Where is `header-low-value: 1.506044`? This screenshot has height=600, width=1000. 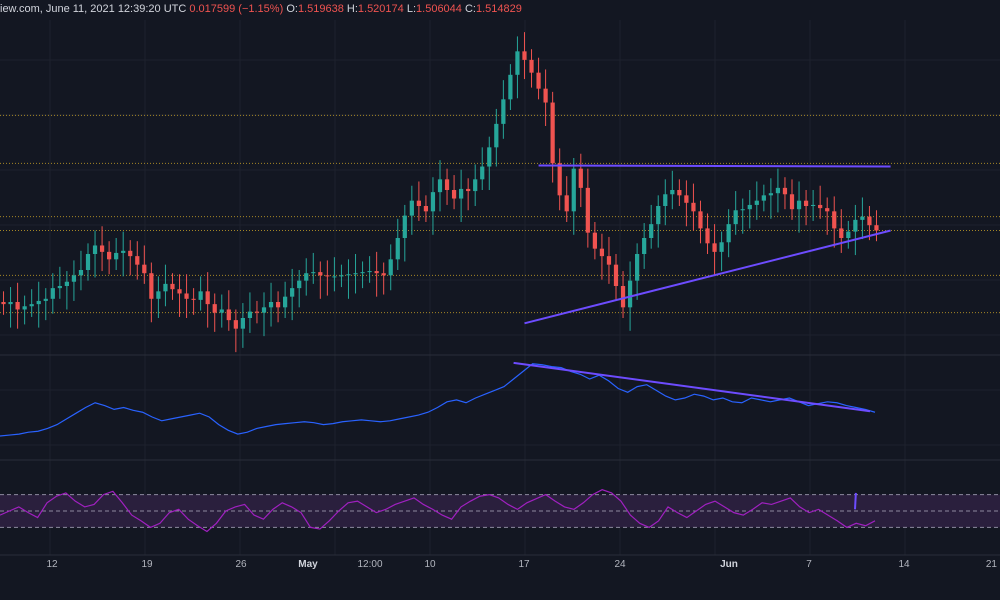
header-low-value: 1.506044 is located at coordinates (439, 9).